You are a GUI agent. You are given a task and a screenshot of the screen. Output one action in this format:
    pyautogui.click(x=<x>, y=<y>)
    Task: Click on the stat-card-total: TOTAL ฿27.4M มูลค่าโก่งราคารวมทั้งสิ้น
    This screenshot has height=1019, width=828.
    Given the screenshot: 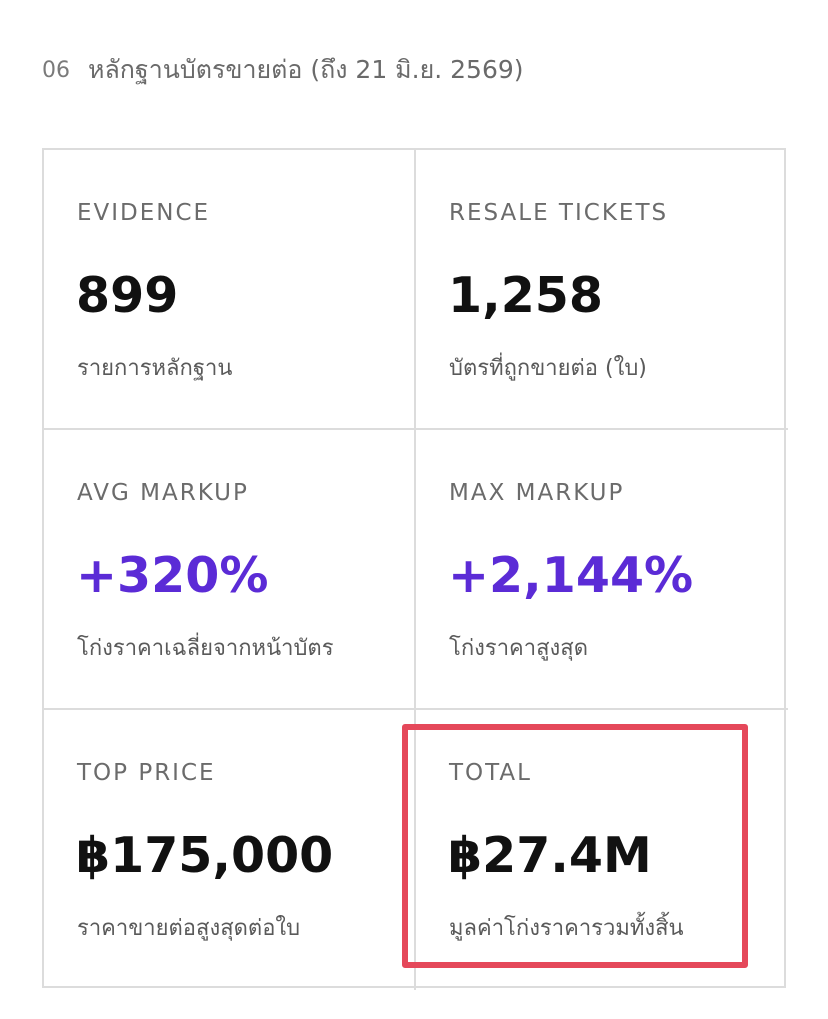 What is the action you would take?
    pyautogui.click(x=602, y=850)
    